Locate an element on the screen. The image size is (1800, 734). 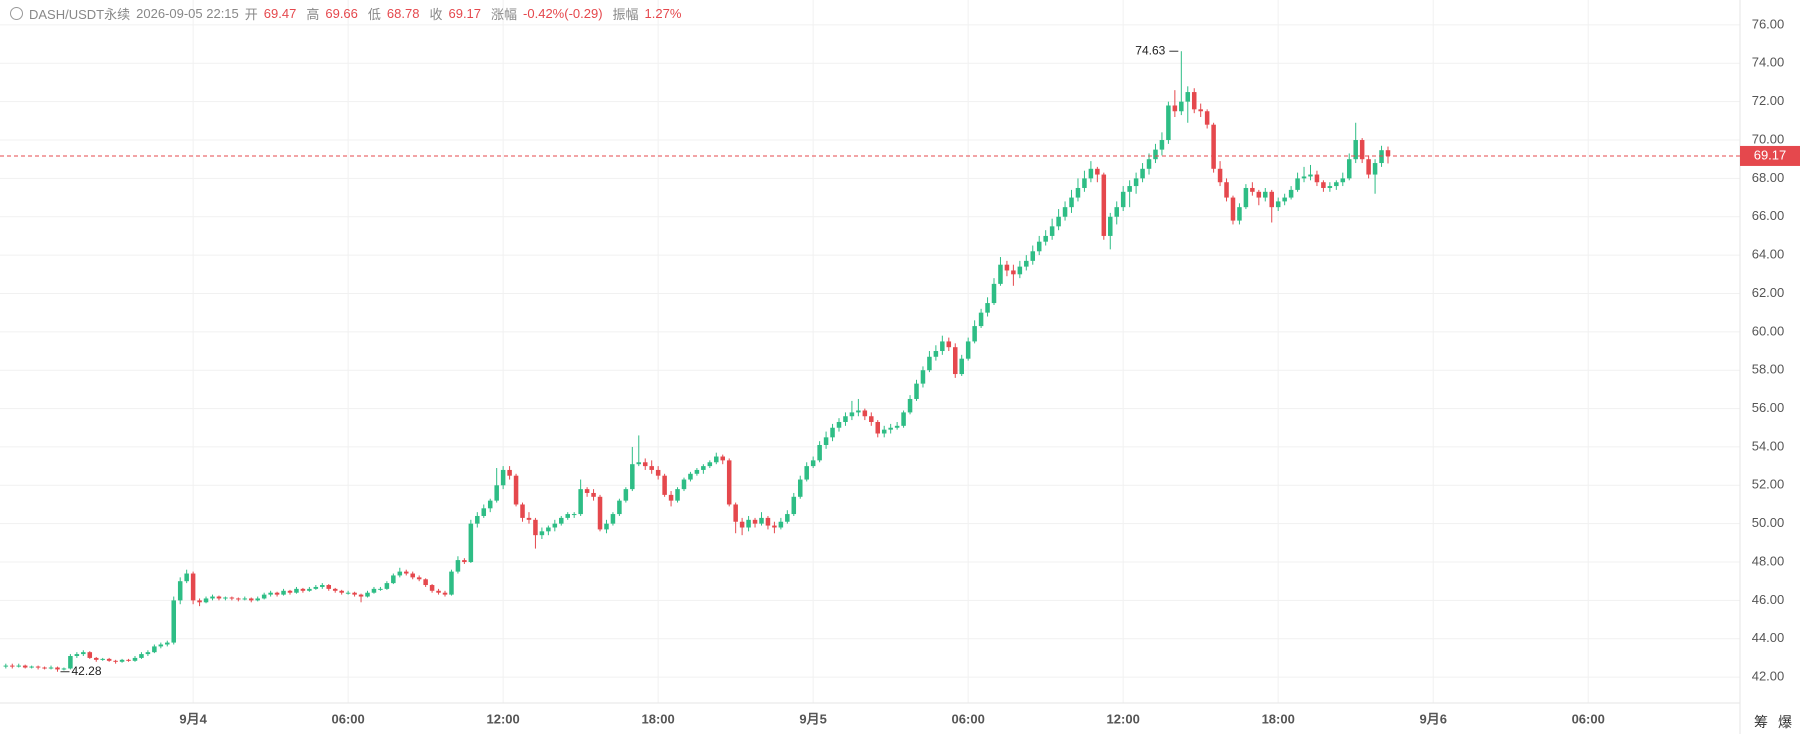
time: 2026-09-05 22:15 is located at coordinates (187, 13).